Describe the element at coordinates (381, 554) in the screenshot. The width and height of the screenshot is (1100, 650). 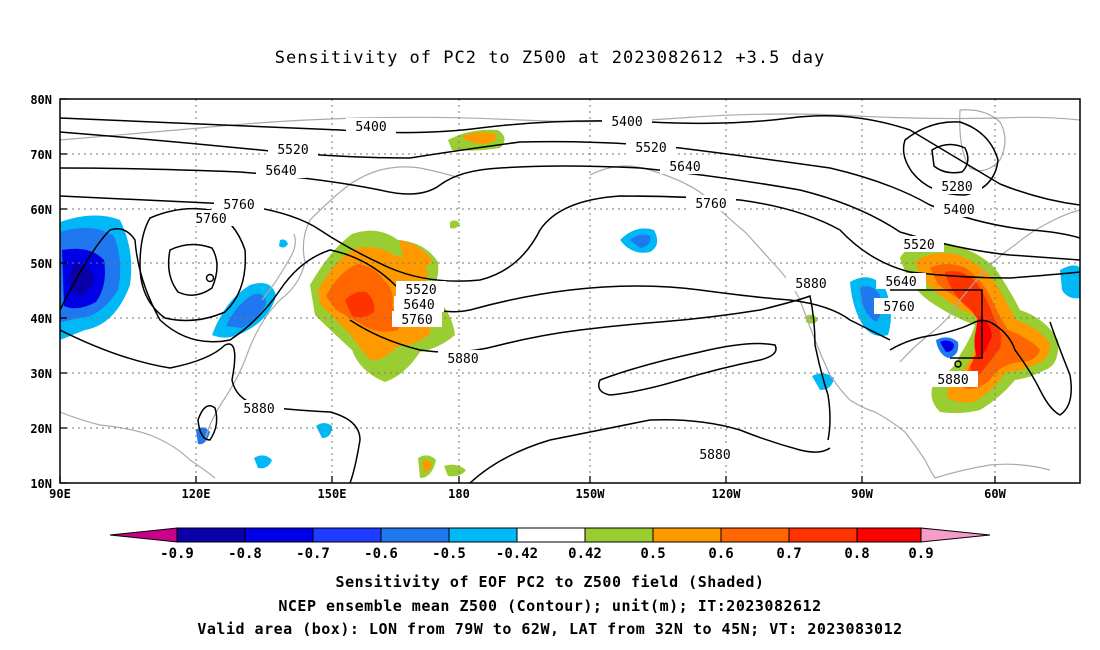
I see `colorbar-label: -0.6` at that location.